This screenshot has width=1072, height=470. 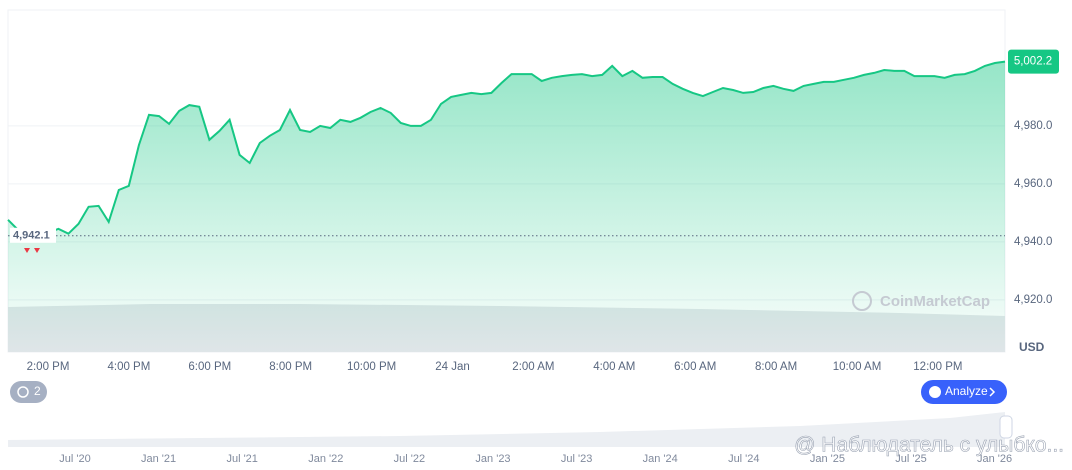 What do you see at coordinates (290, 367) in the screenshot?
I see `x-tick-label: 8:00 PM` at bounding box center [290, 367].